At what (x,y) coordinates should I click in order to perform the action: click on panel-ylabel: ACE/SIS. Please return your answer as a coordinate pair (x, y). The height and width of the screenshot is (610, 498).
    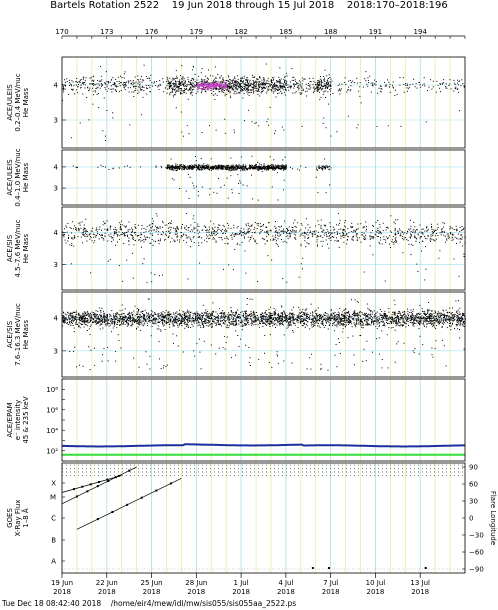
    Looking at the image, I should click on (10, 334).